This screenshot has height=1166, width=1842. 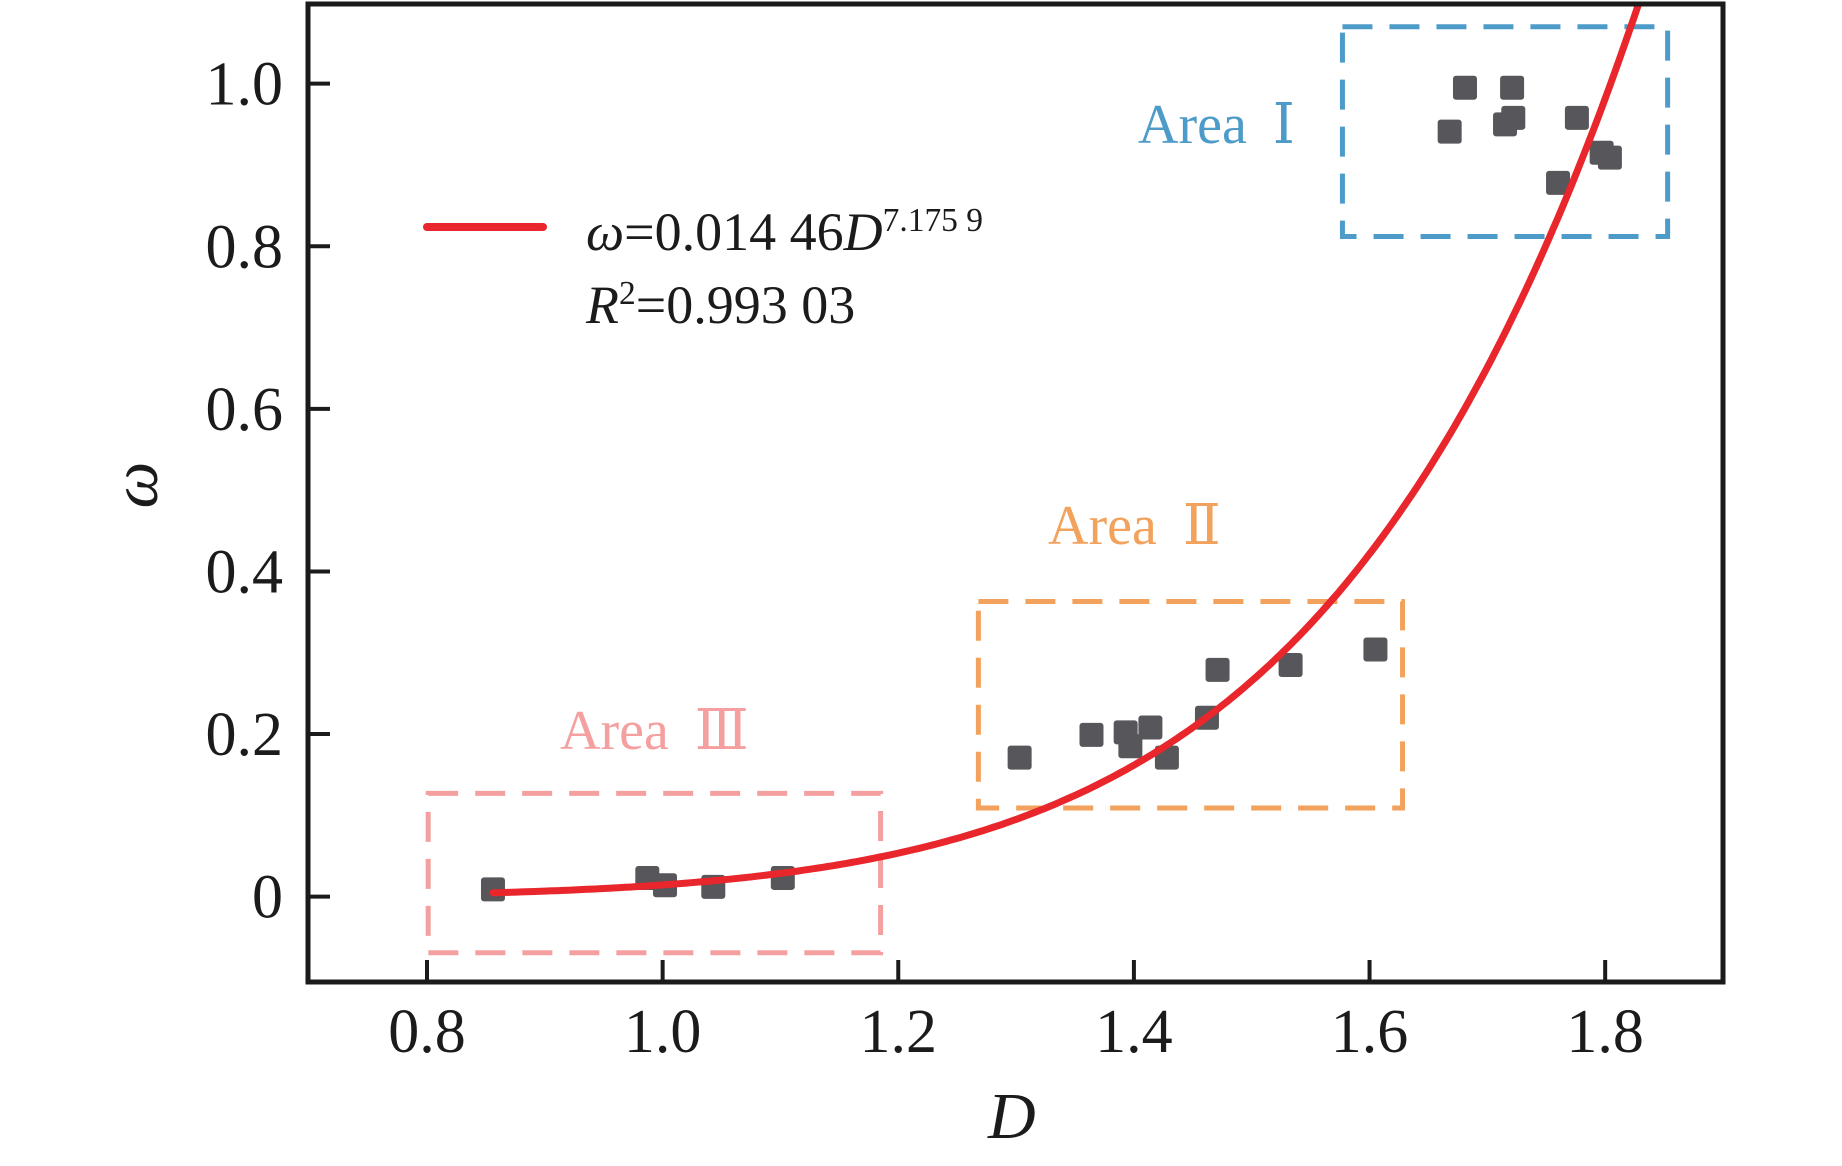 What do you see at coordinates (899, 1032) in the screenshot?
I see `x-tick-label: 1.2` at bounding box center [899, 1032].